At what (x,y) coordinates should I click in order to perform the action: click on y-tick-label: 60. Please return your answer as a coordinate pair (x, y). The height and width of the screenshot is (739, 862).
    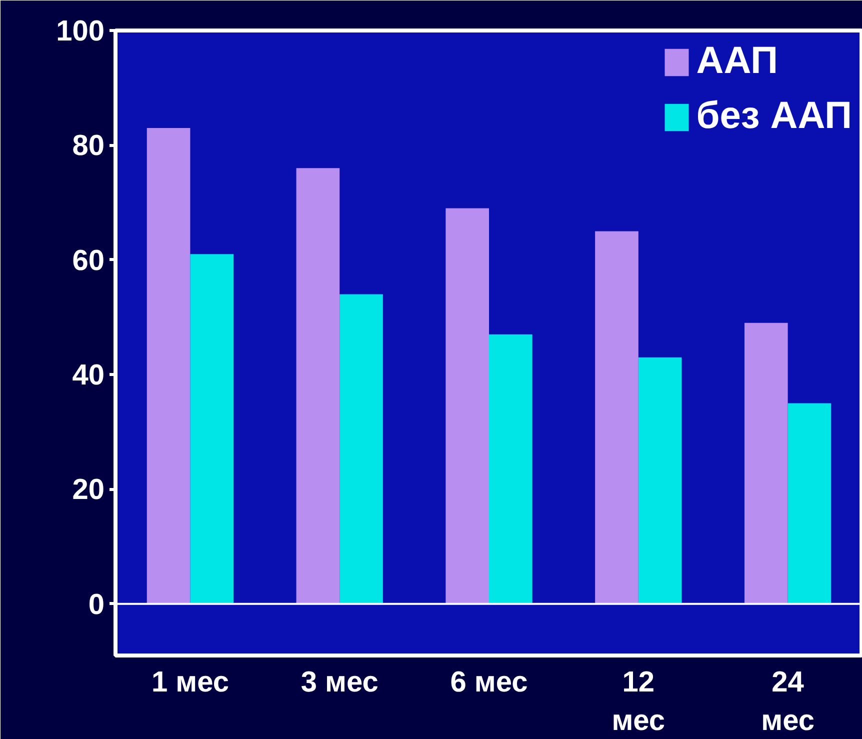
    Looking at the image, I should click on (88, 260).